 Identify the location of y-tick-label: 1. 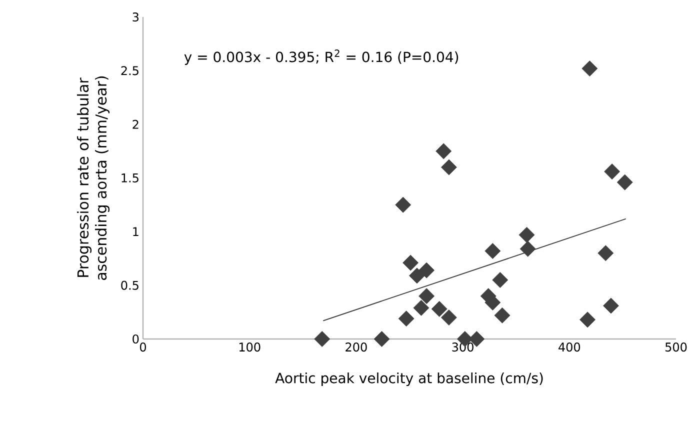
(135, 231).